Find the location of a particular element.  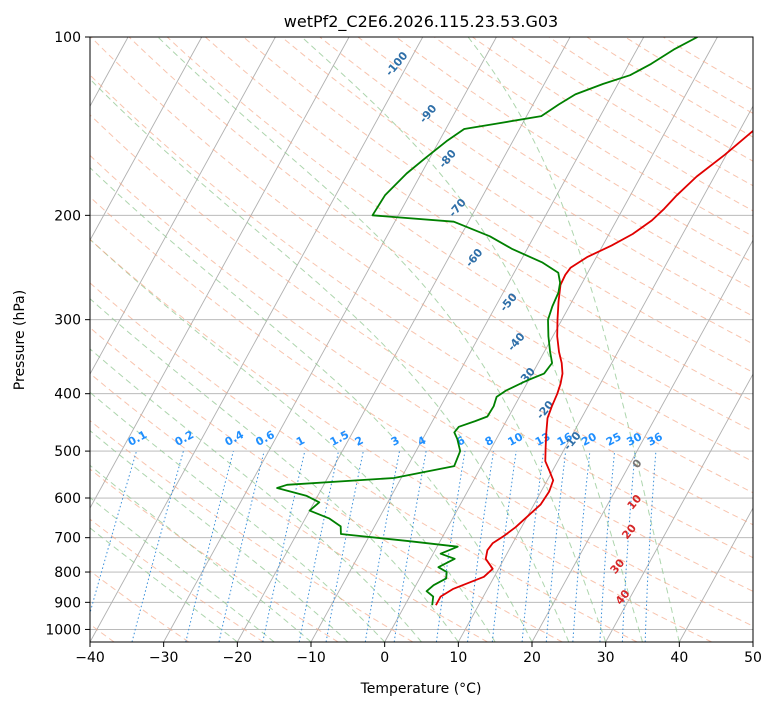

dry-adiabat-label: -60 is located at coordinates (474, 258).